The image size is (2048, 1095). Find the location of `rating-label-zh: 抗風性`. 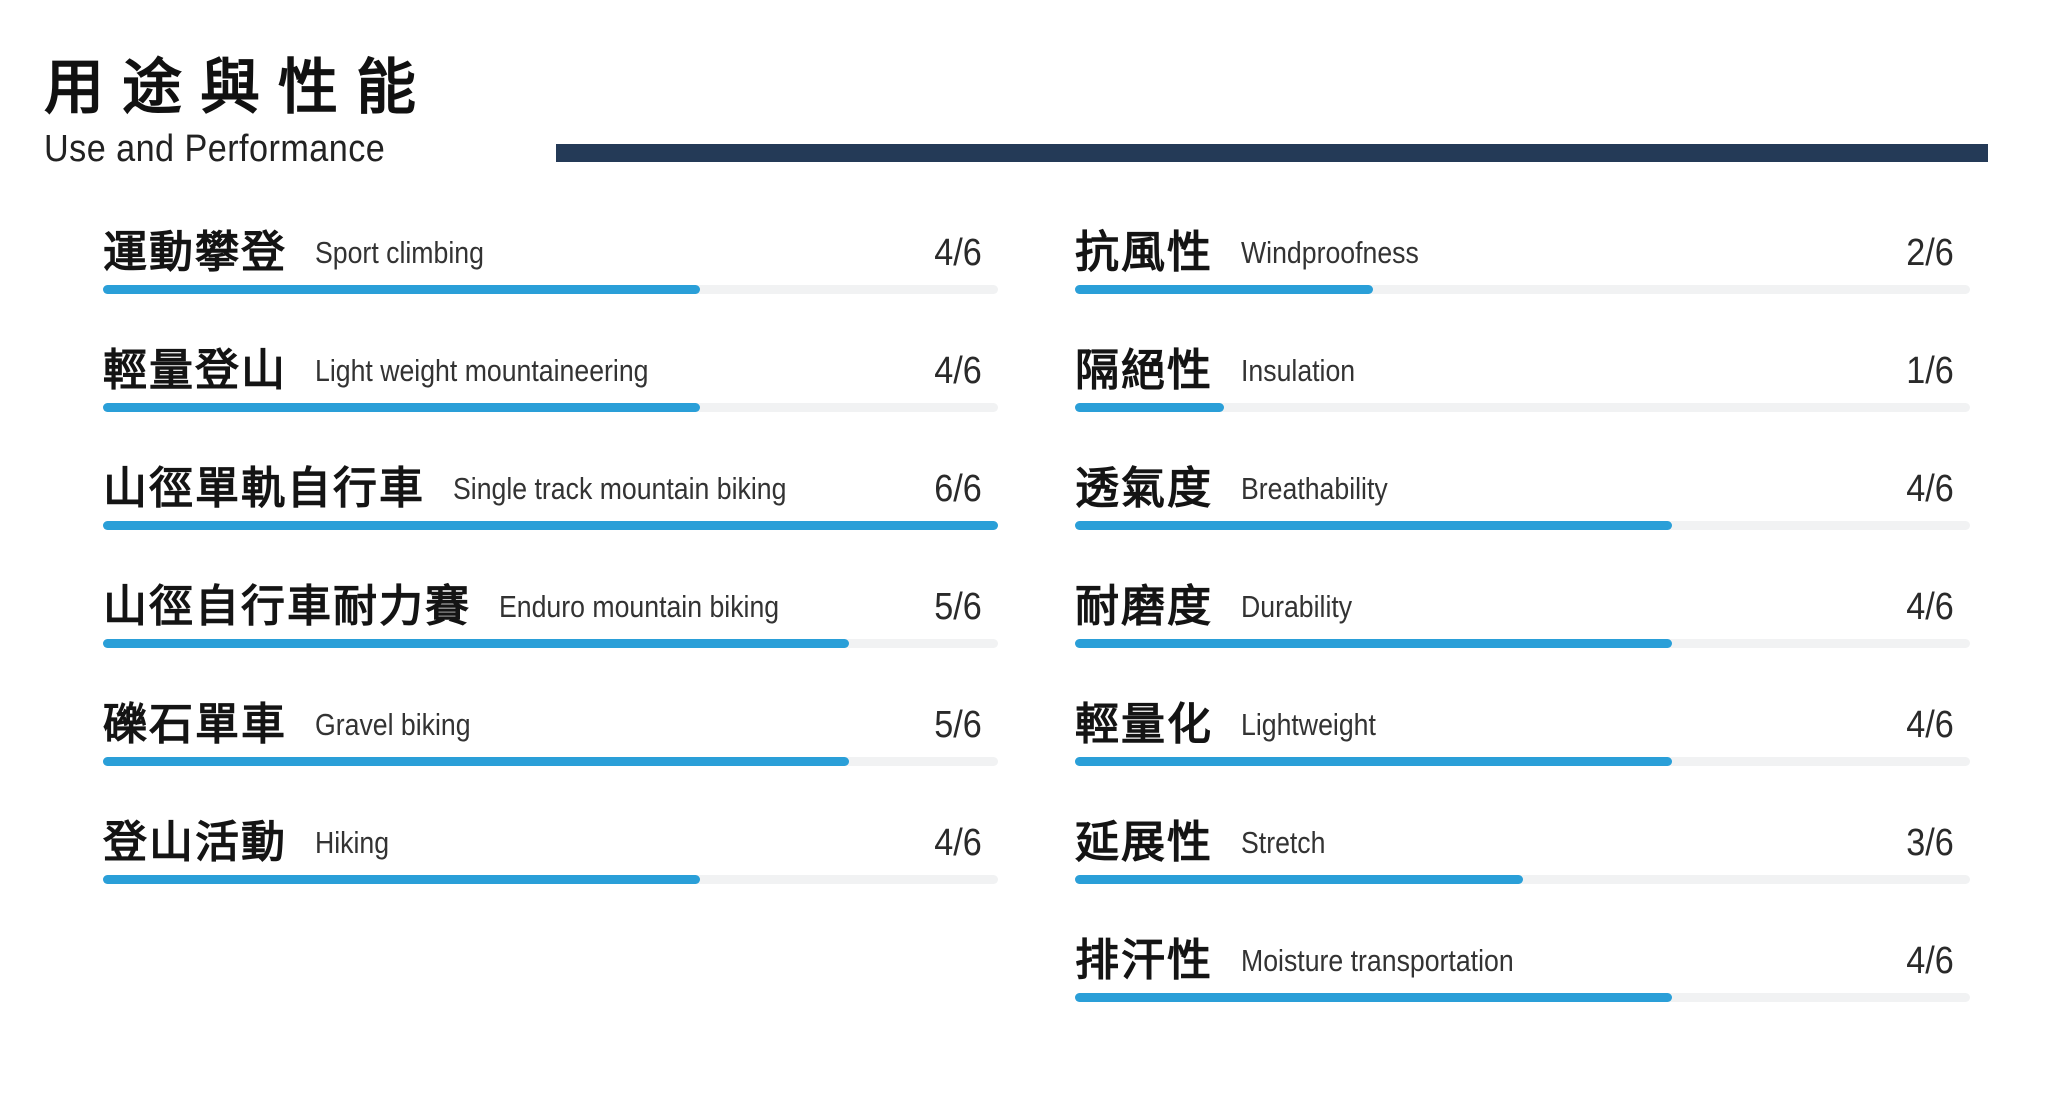

rating-label-zh: 抗風性 is located at coordinates (1144, 252).